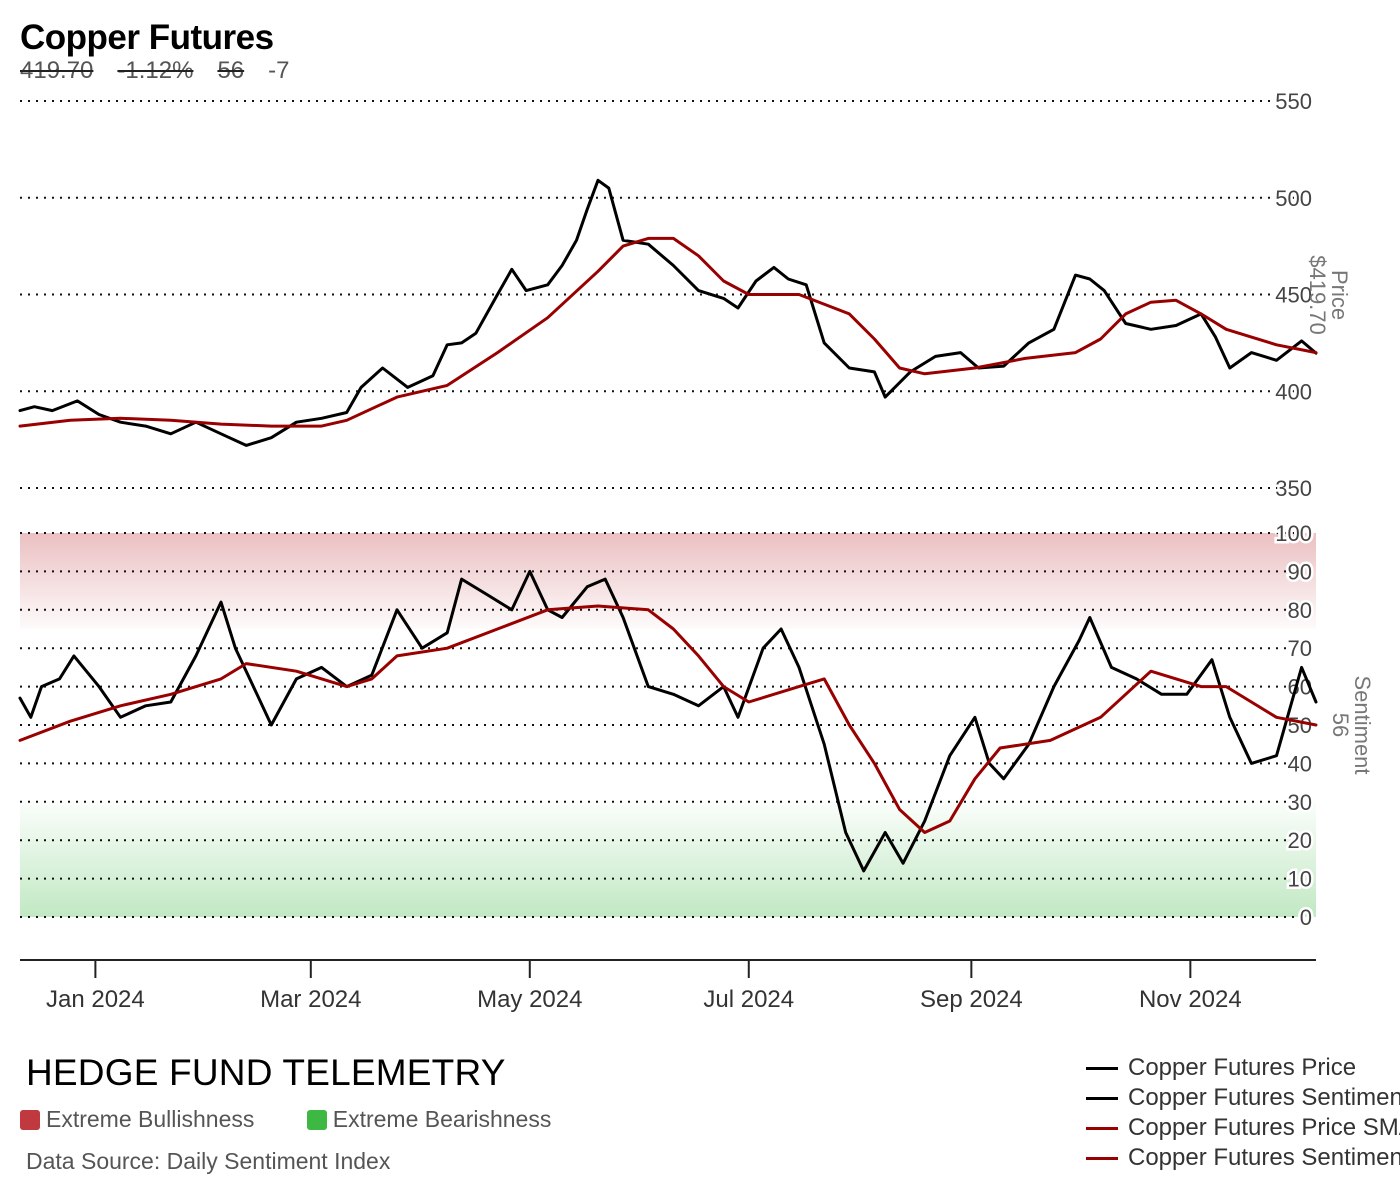  What do you see at coordinates (1300, 610) in the screenshot?
I see `sentiment-tick-label: 80` at bounding box center [1300, 610].